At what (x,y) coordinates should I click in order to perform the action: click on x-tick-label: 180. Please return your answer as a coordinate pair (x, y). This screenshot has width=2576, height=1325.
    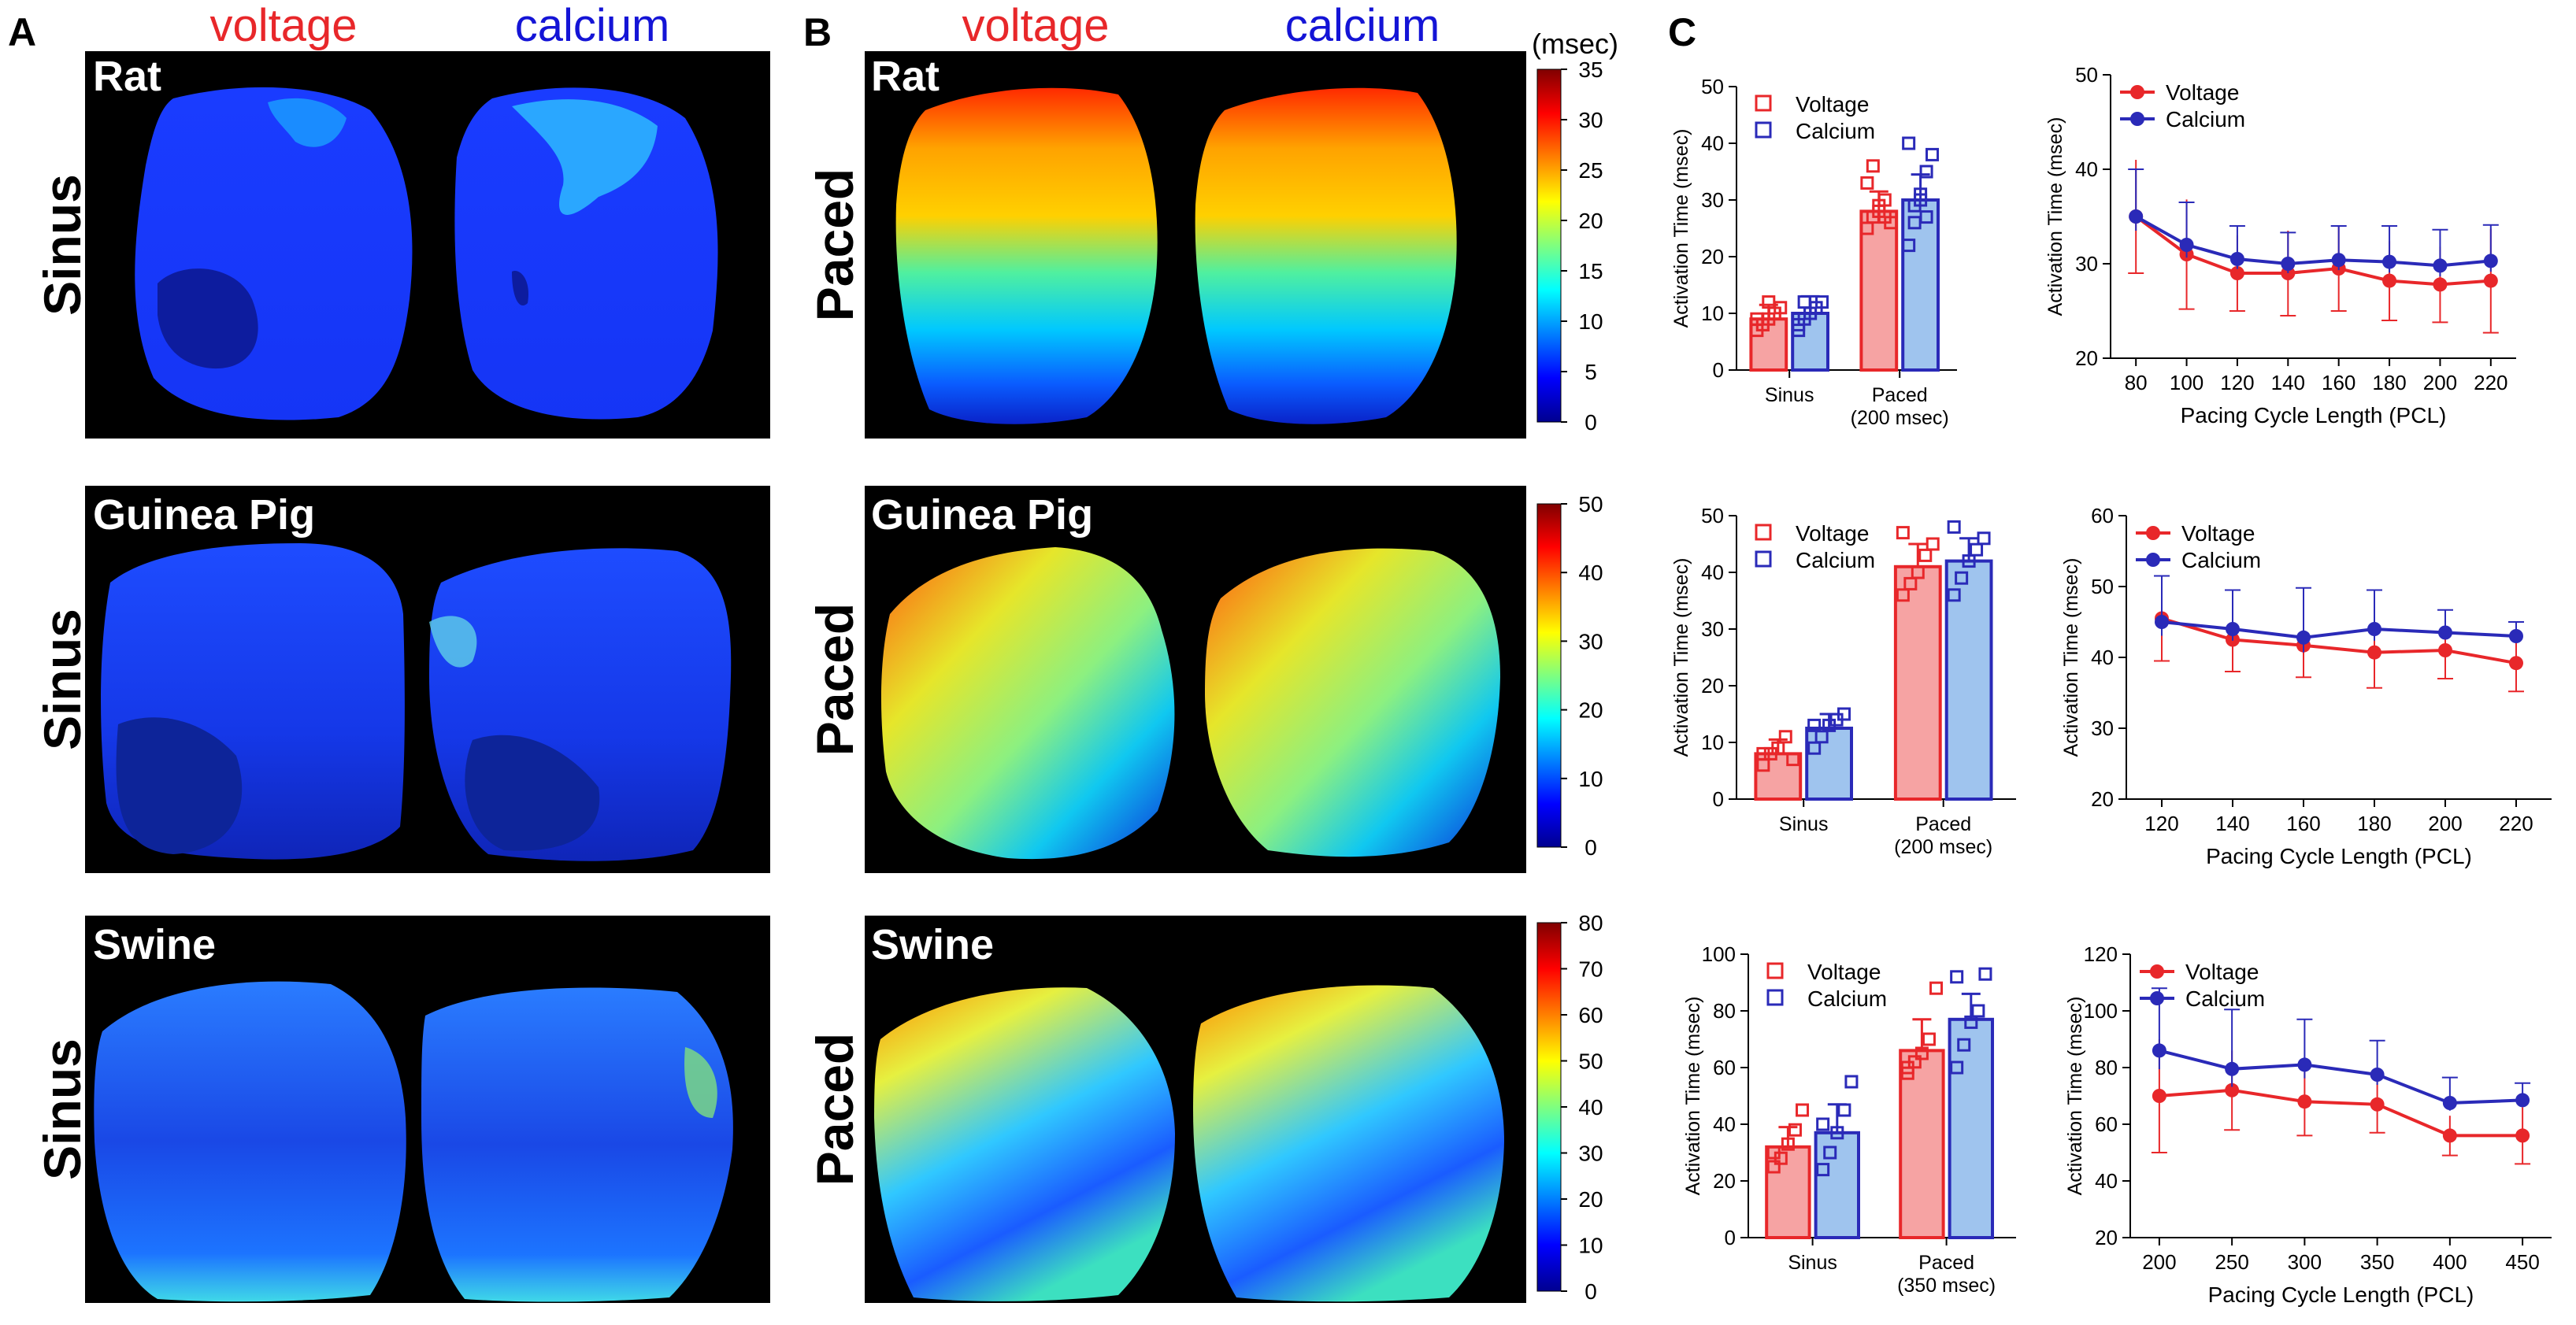
    Looking at the image, I should click on (2374, 823).